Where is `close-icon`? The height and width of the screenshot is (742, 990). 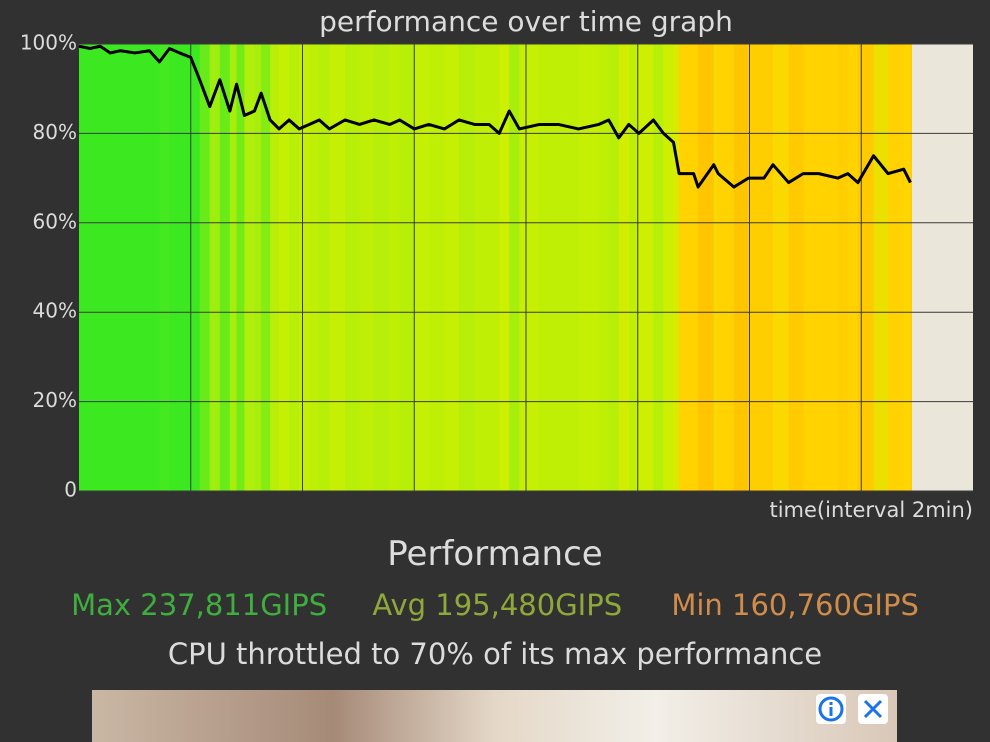 close-icon is located at coordinates (873, 709).